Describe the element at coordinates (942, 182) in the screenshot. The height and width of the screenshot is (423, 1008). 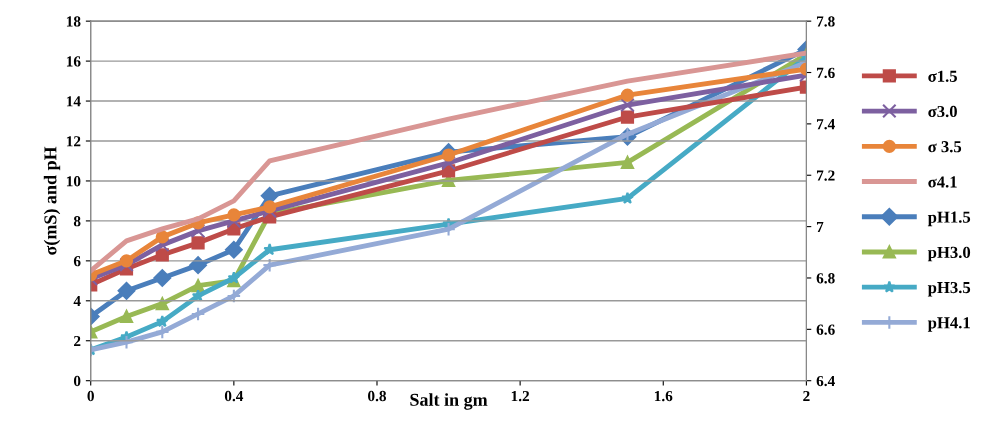
I see `legend-label: σ4.1` at that location.